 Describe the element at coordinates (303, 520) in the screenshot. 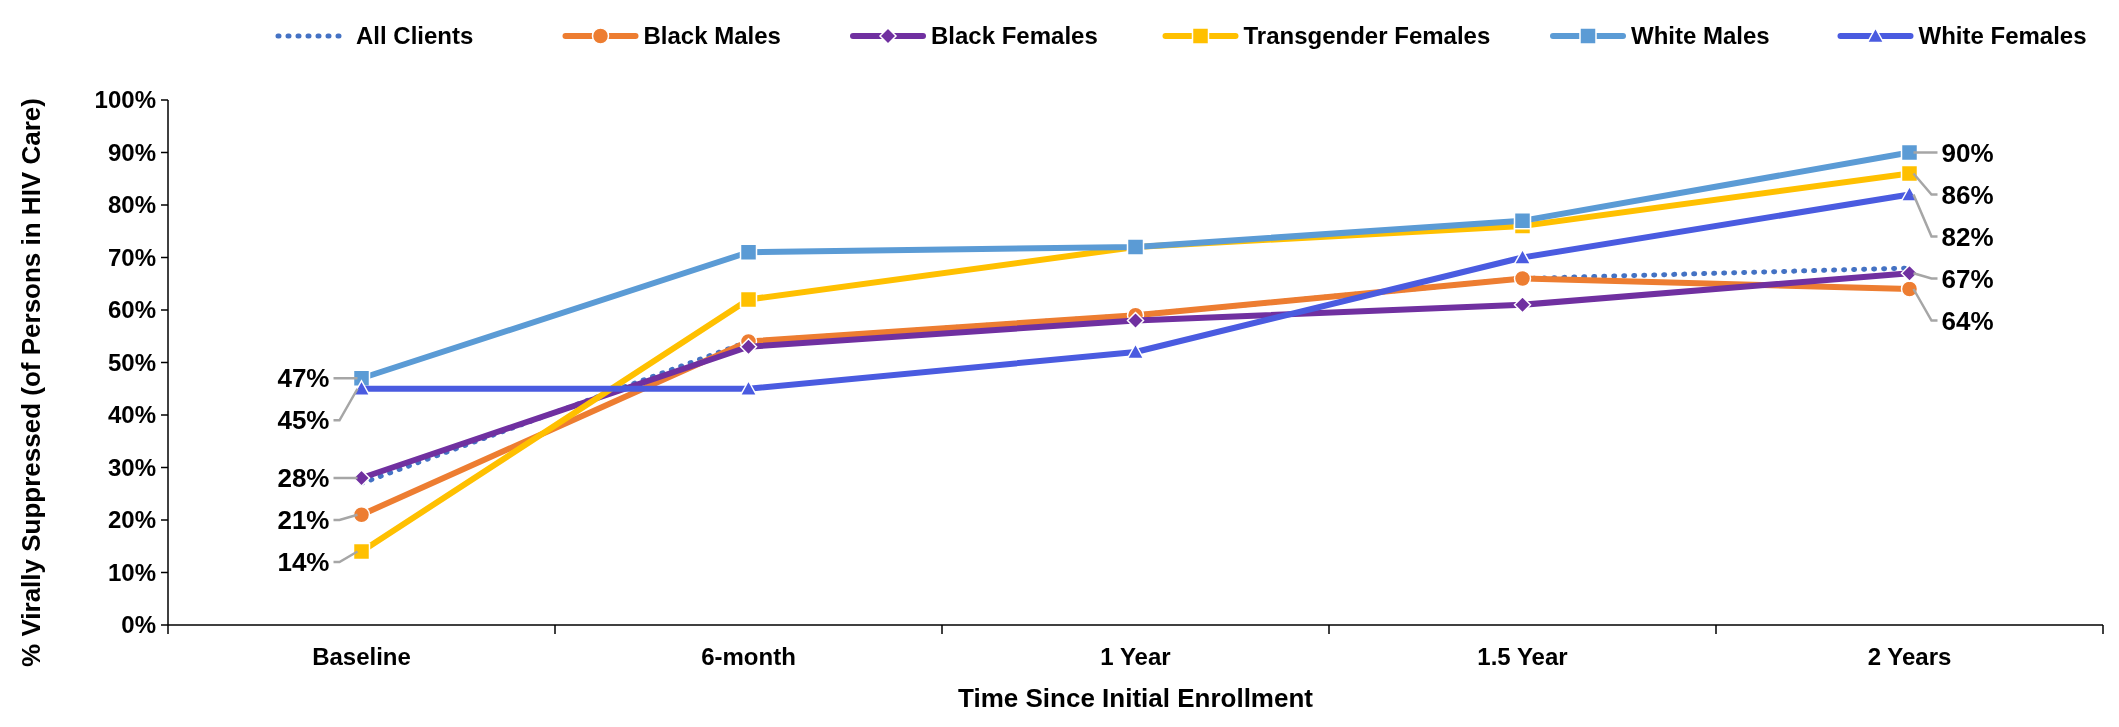

I see `data-label: 21%` at that location.